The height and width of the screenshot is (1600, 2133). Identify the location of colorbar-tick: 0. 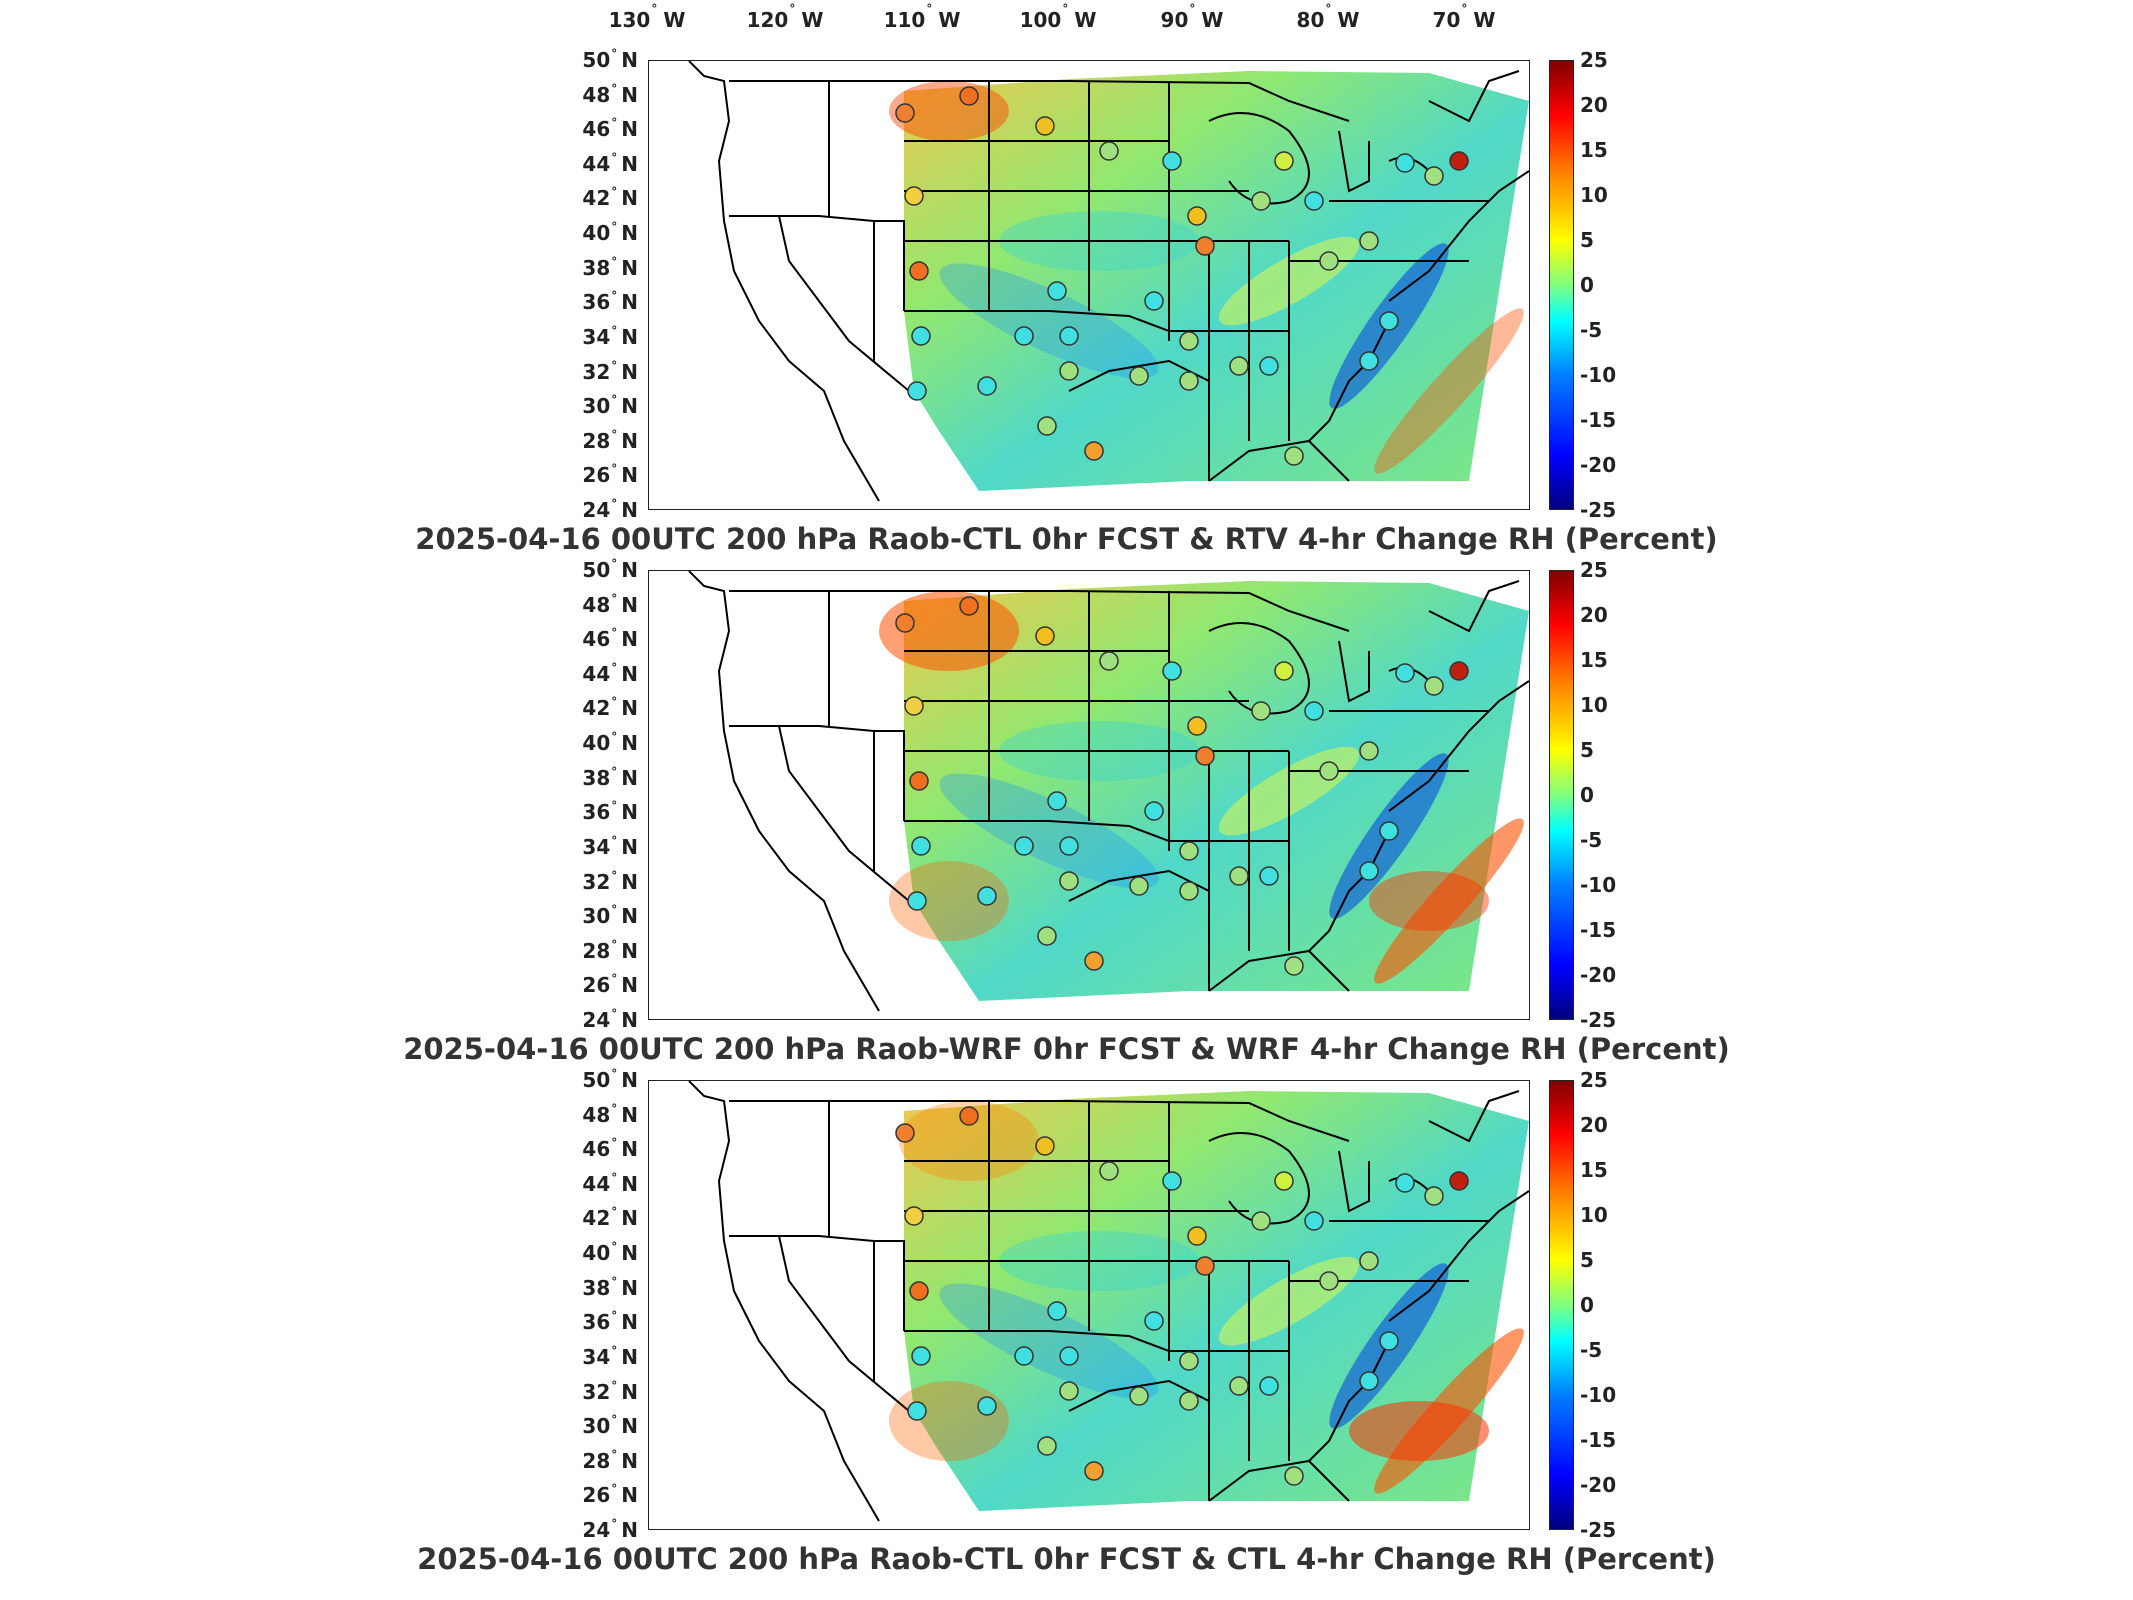
(1587, 1305).